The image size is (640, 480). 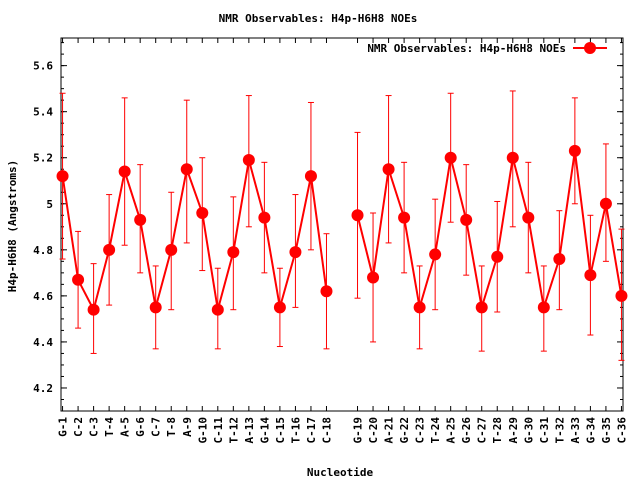 I want to click on x-tick-label: C-2, so click(x=78, y=427).